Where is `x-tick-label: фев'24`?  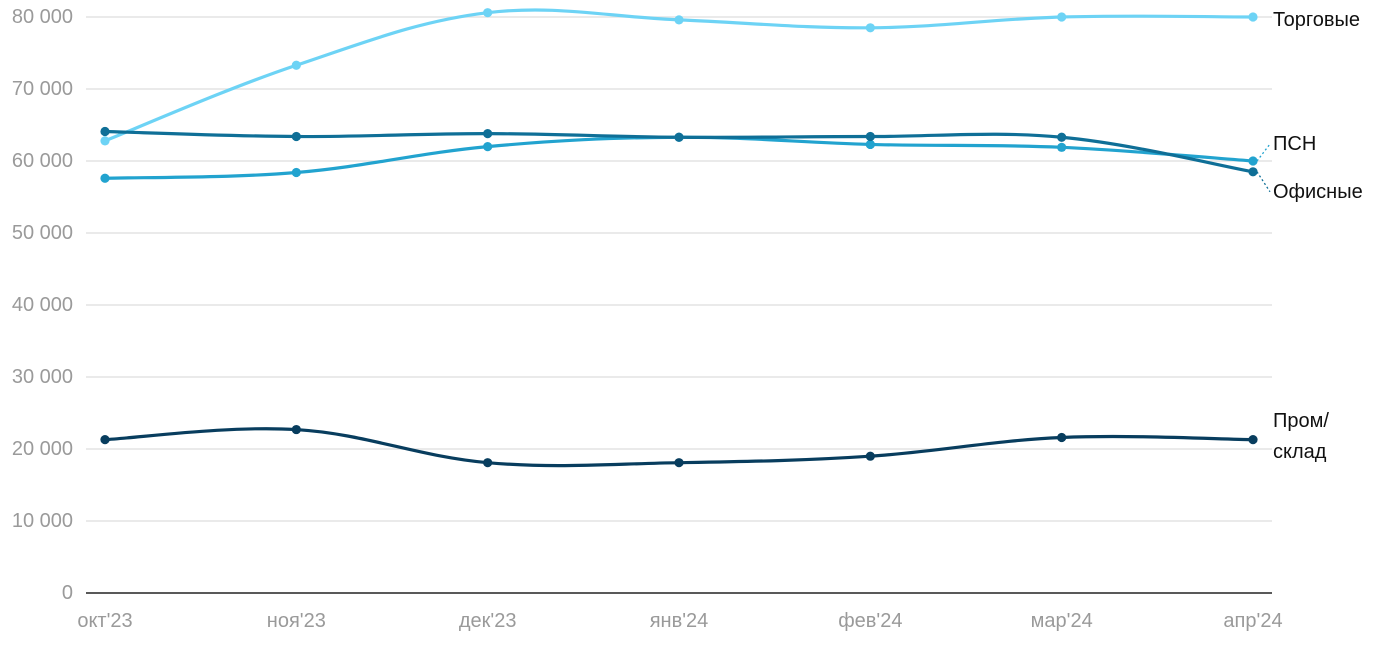
x-tick-label: фев'24 is located at coordinates (870, 621).